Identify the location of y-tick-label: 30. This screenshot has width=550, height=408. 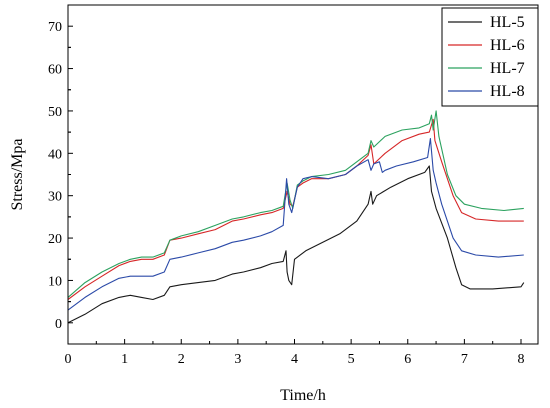
(55, 197).